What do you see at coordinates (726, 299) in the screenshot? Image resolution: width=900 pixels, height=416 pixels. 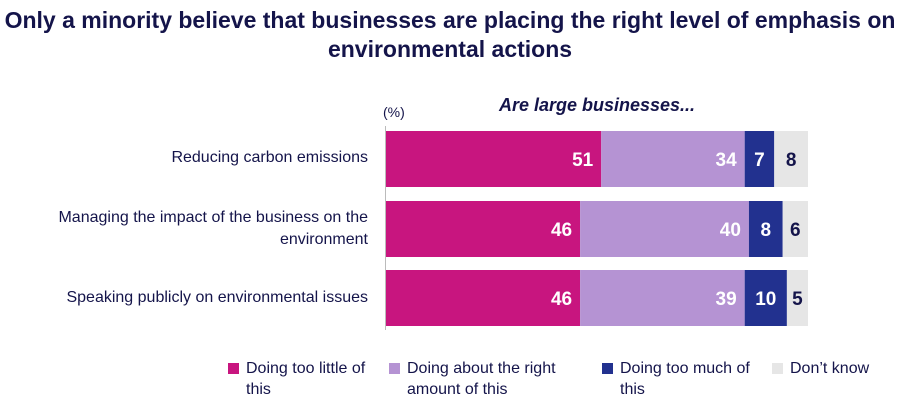 I see `data-label: 39` at bounding box center [726, 299].